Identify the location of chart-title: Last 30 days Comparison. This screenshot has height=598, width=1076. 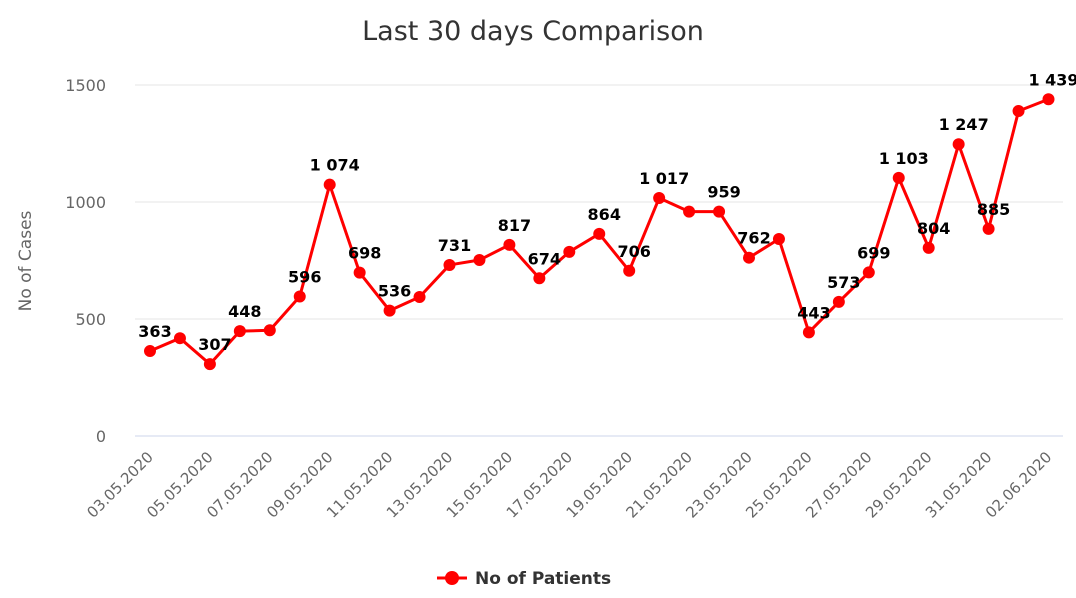
(533, 31).